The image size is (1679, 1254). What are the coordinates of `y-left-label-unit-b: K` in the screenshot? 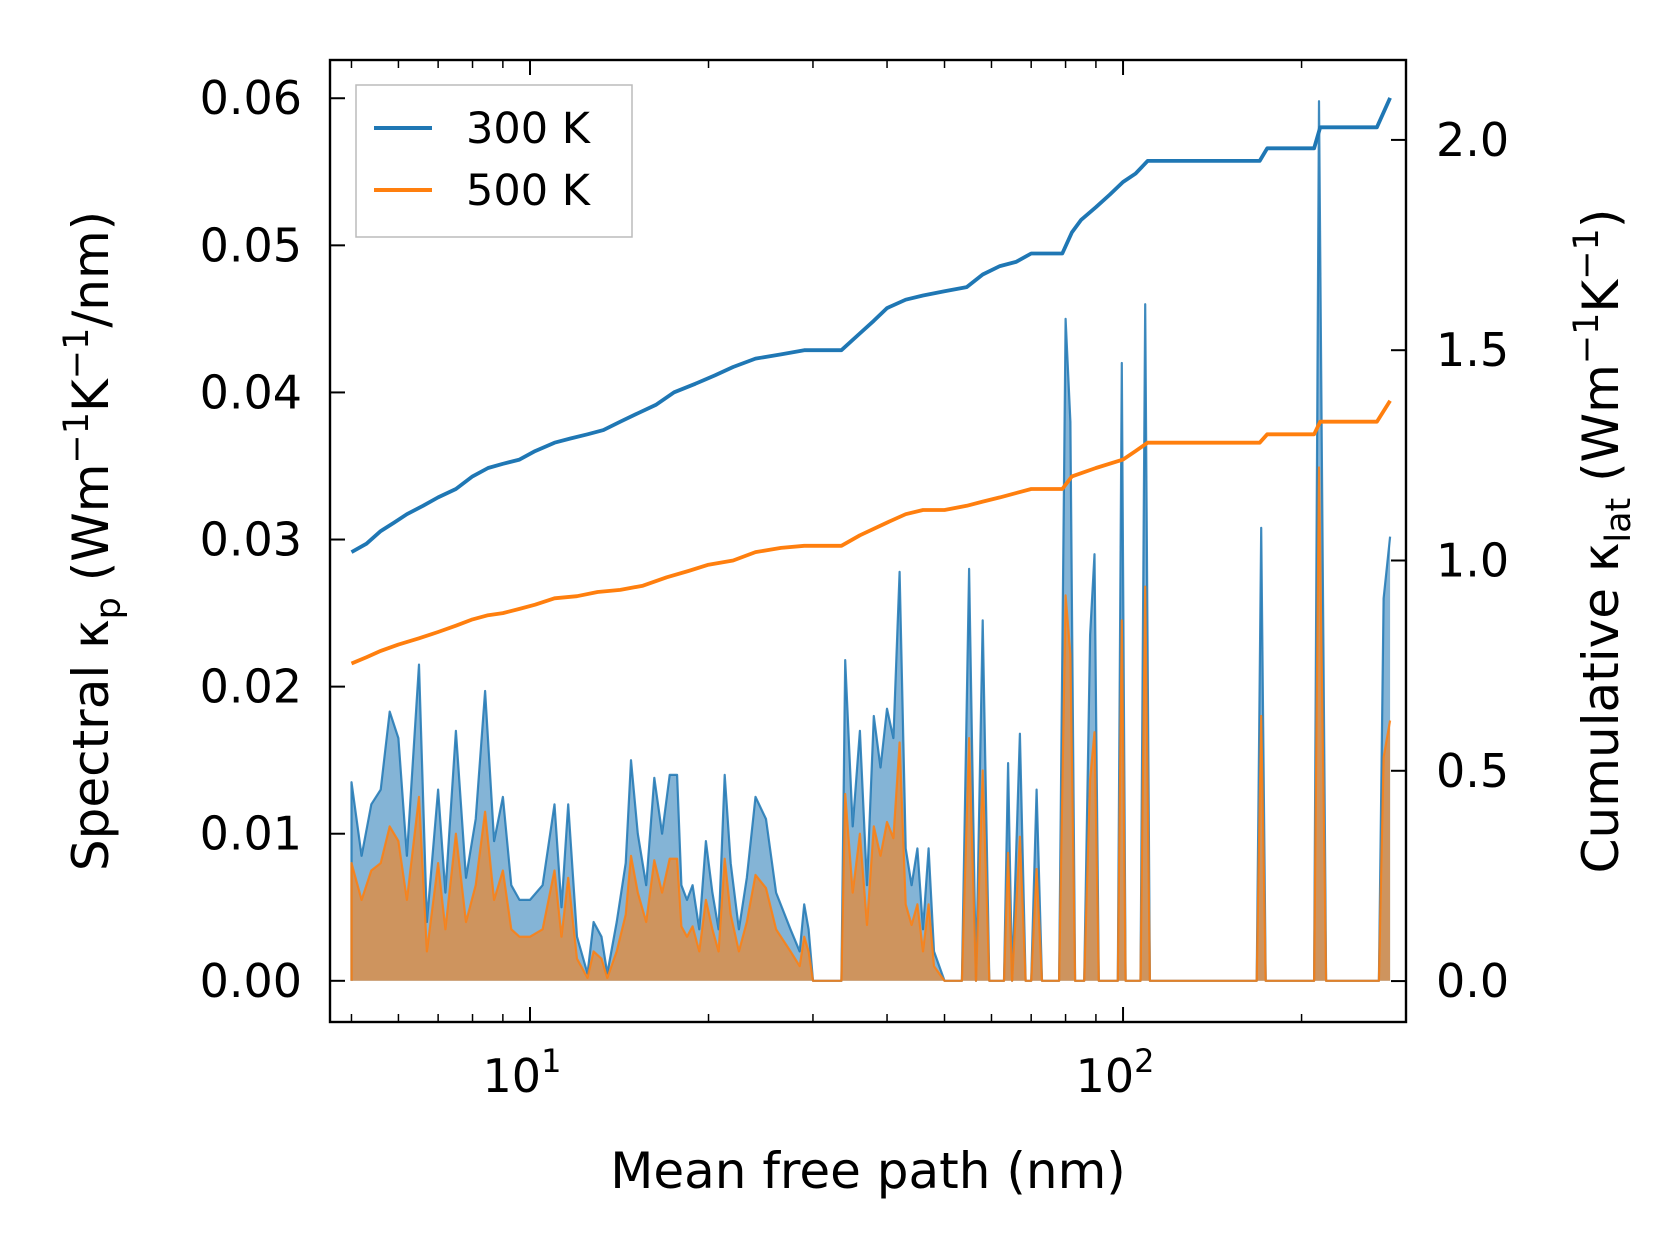 It's located at (91, 395).